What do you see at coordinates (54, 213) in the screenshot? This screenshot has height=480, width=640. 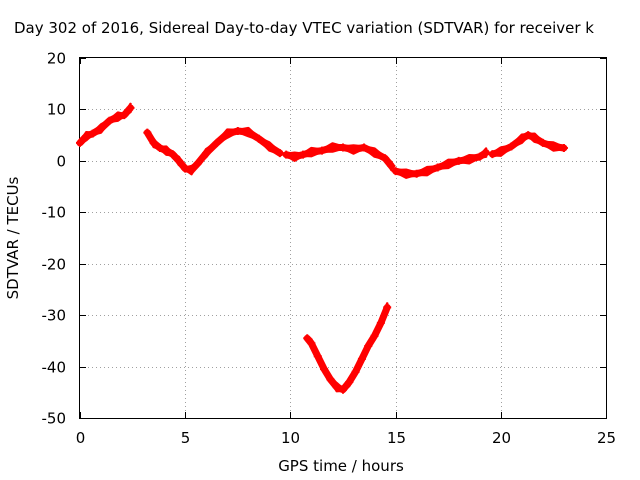 I see `y-tick-label: -10` at bounding box center [54, 213].